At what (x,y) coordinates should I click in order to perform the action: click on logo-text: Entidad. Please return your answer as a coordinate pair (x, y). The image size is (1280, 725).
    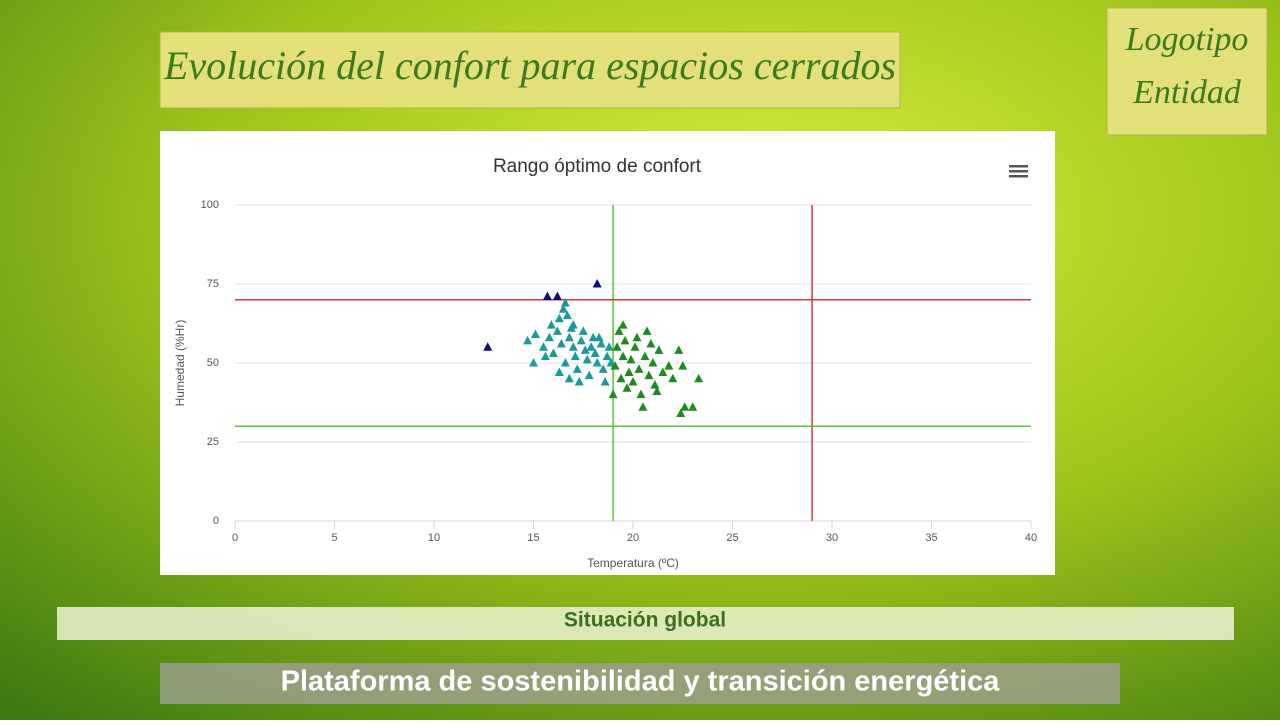
    Looking at the image, I should click on (1187, 92).